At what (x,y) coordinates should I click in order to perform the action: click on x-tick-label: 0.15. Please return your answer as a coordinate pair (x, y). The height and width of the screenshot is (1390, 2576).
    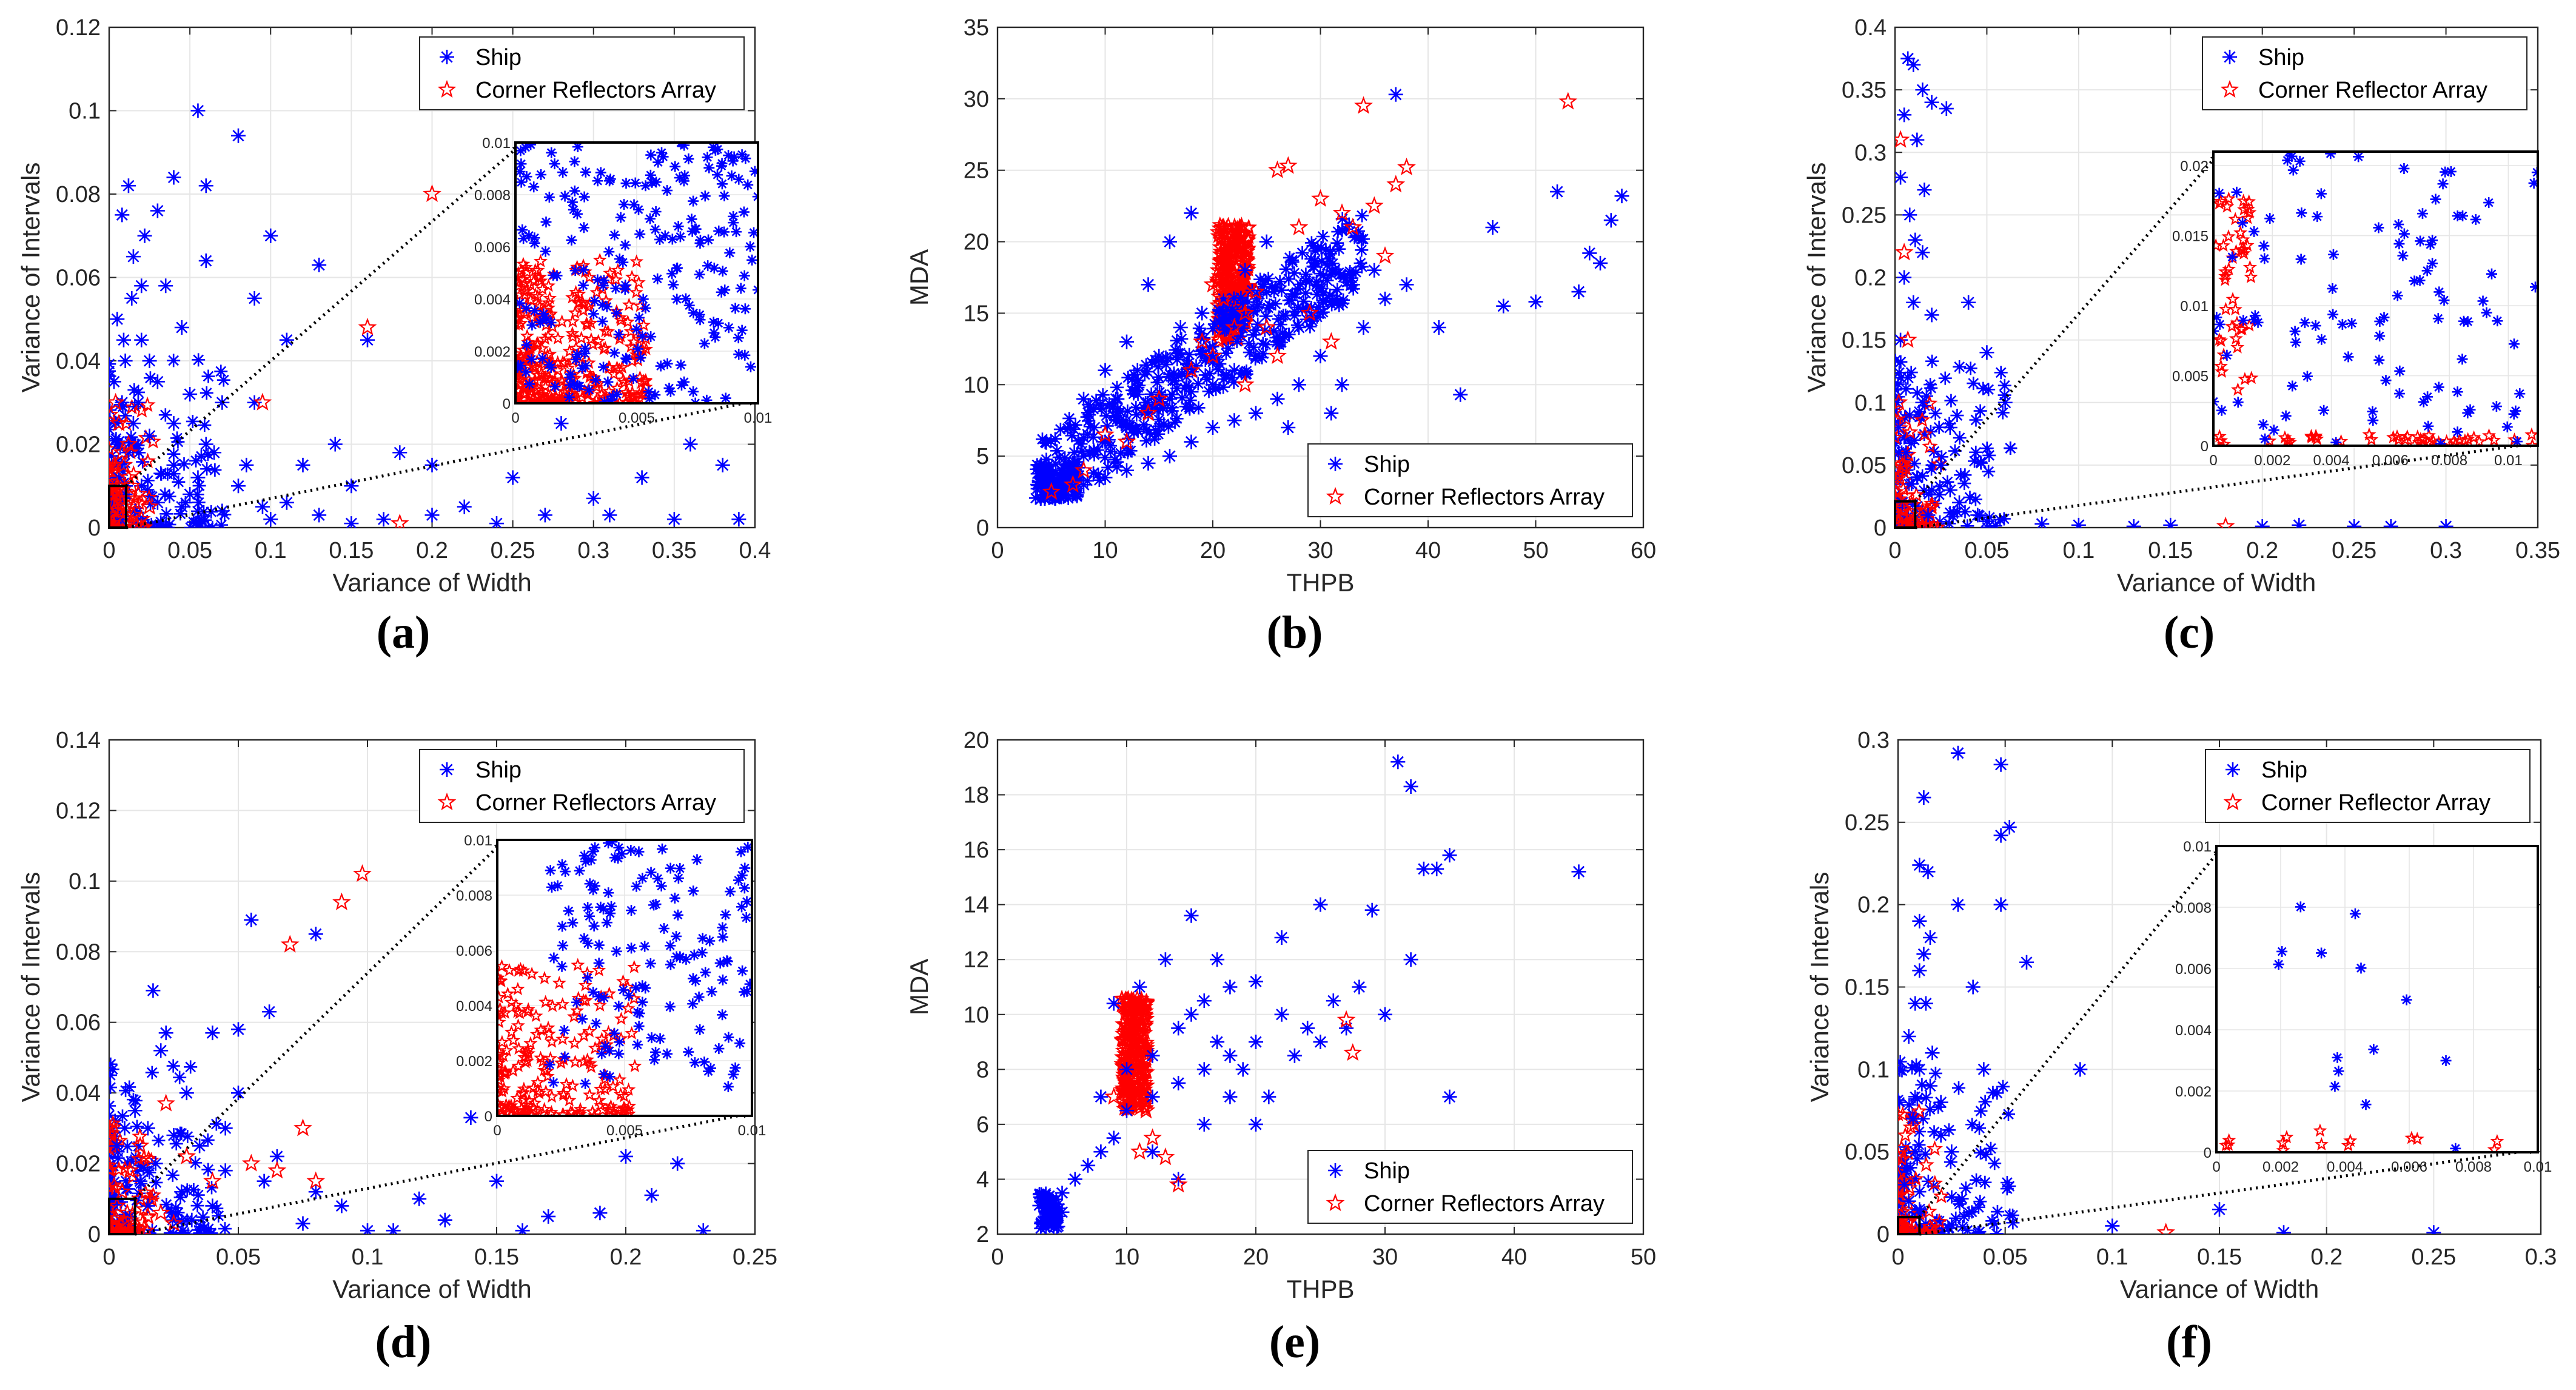
    Looking at the image, I should click on (496, 1257).